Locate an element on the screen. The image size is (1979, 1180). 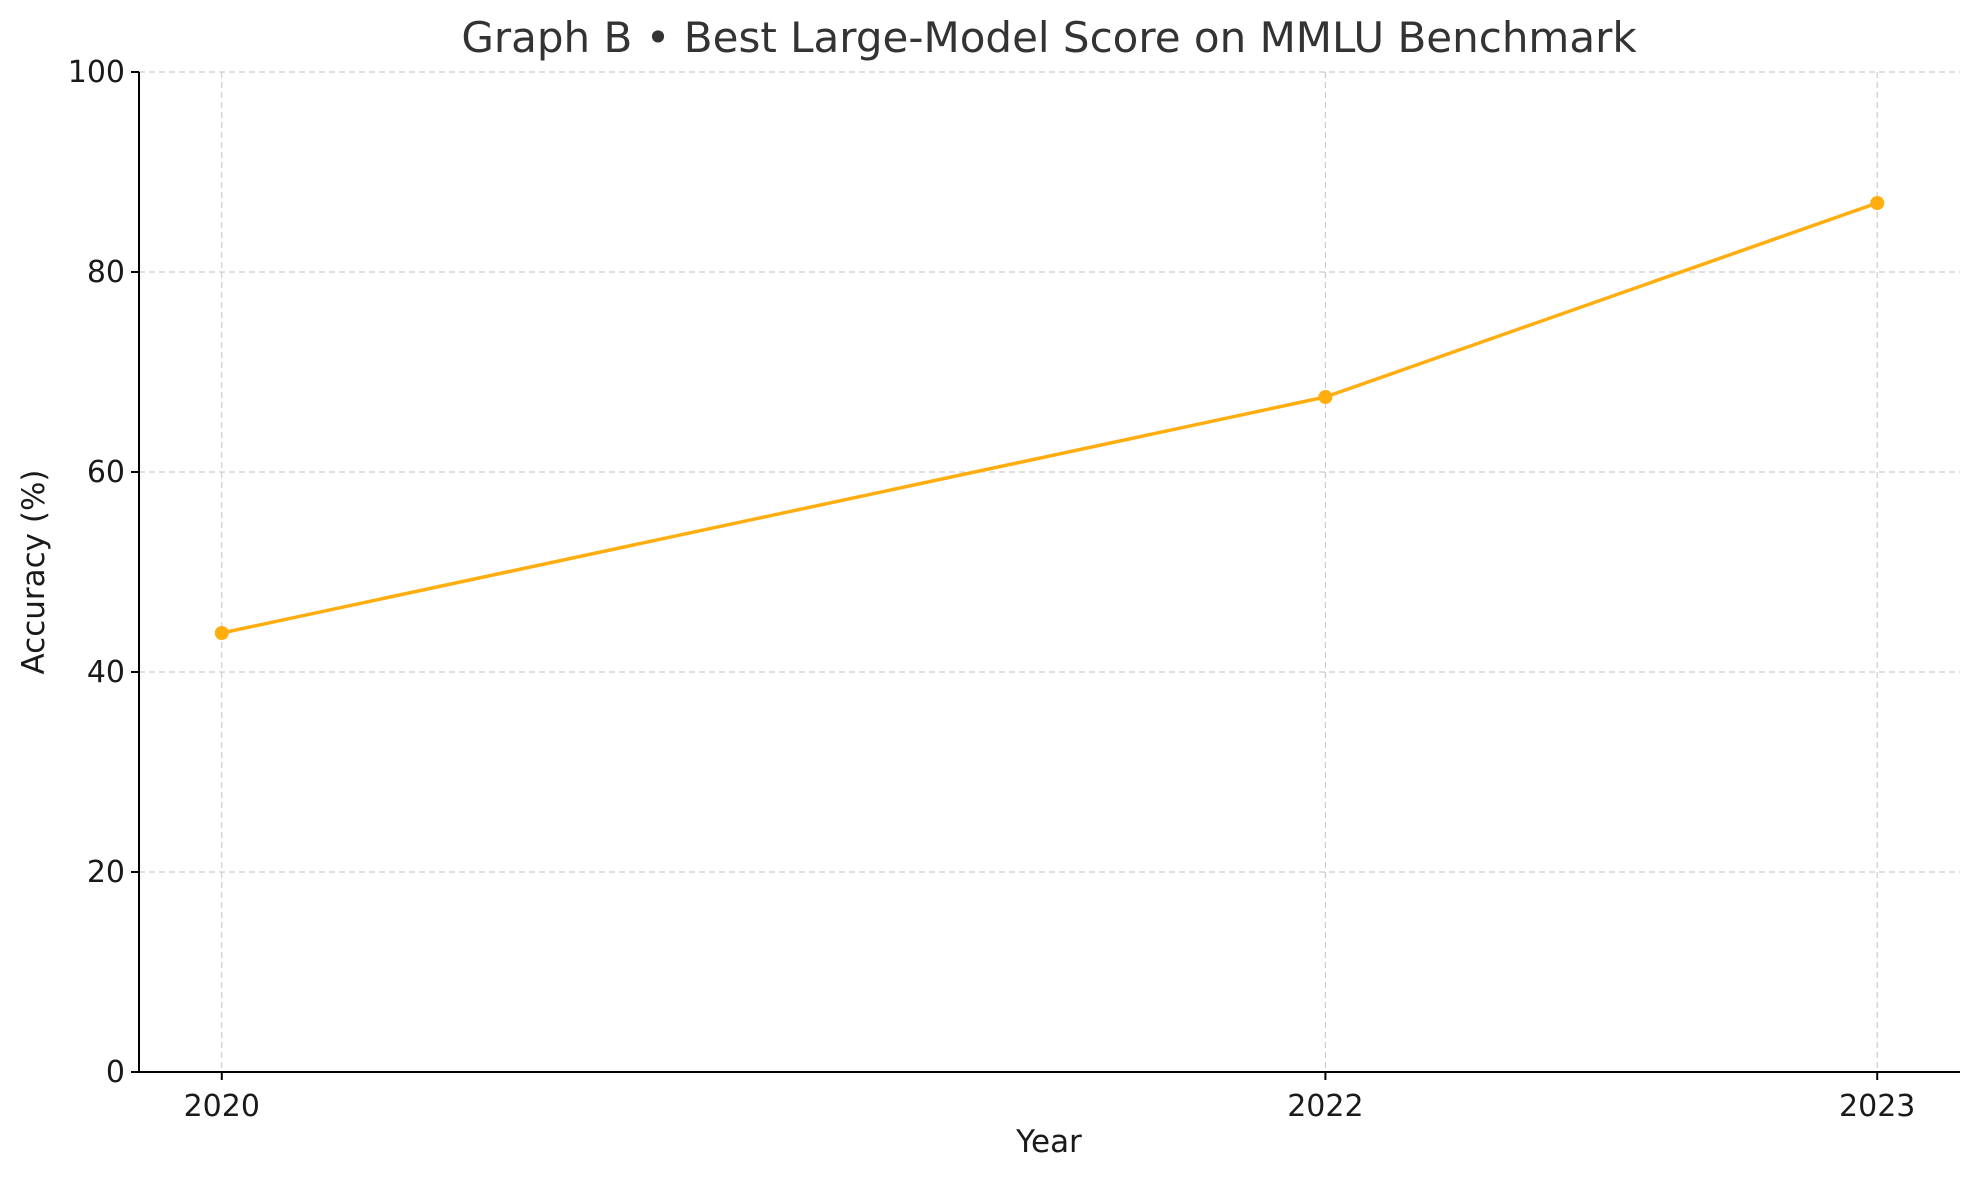
x-tick-label: 2023 is located at coordinates (1877, 1106).